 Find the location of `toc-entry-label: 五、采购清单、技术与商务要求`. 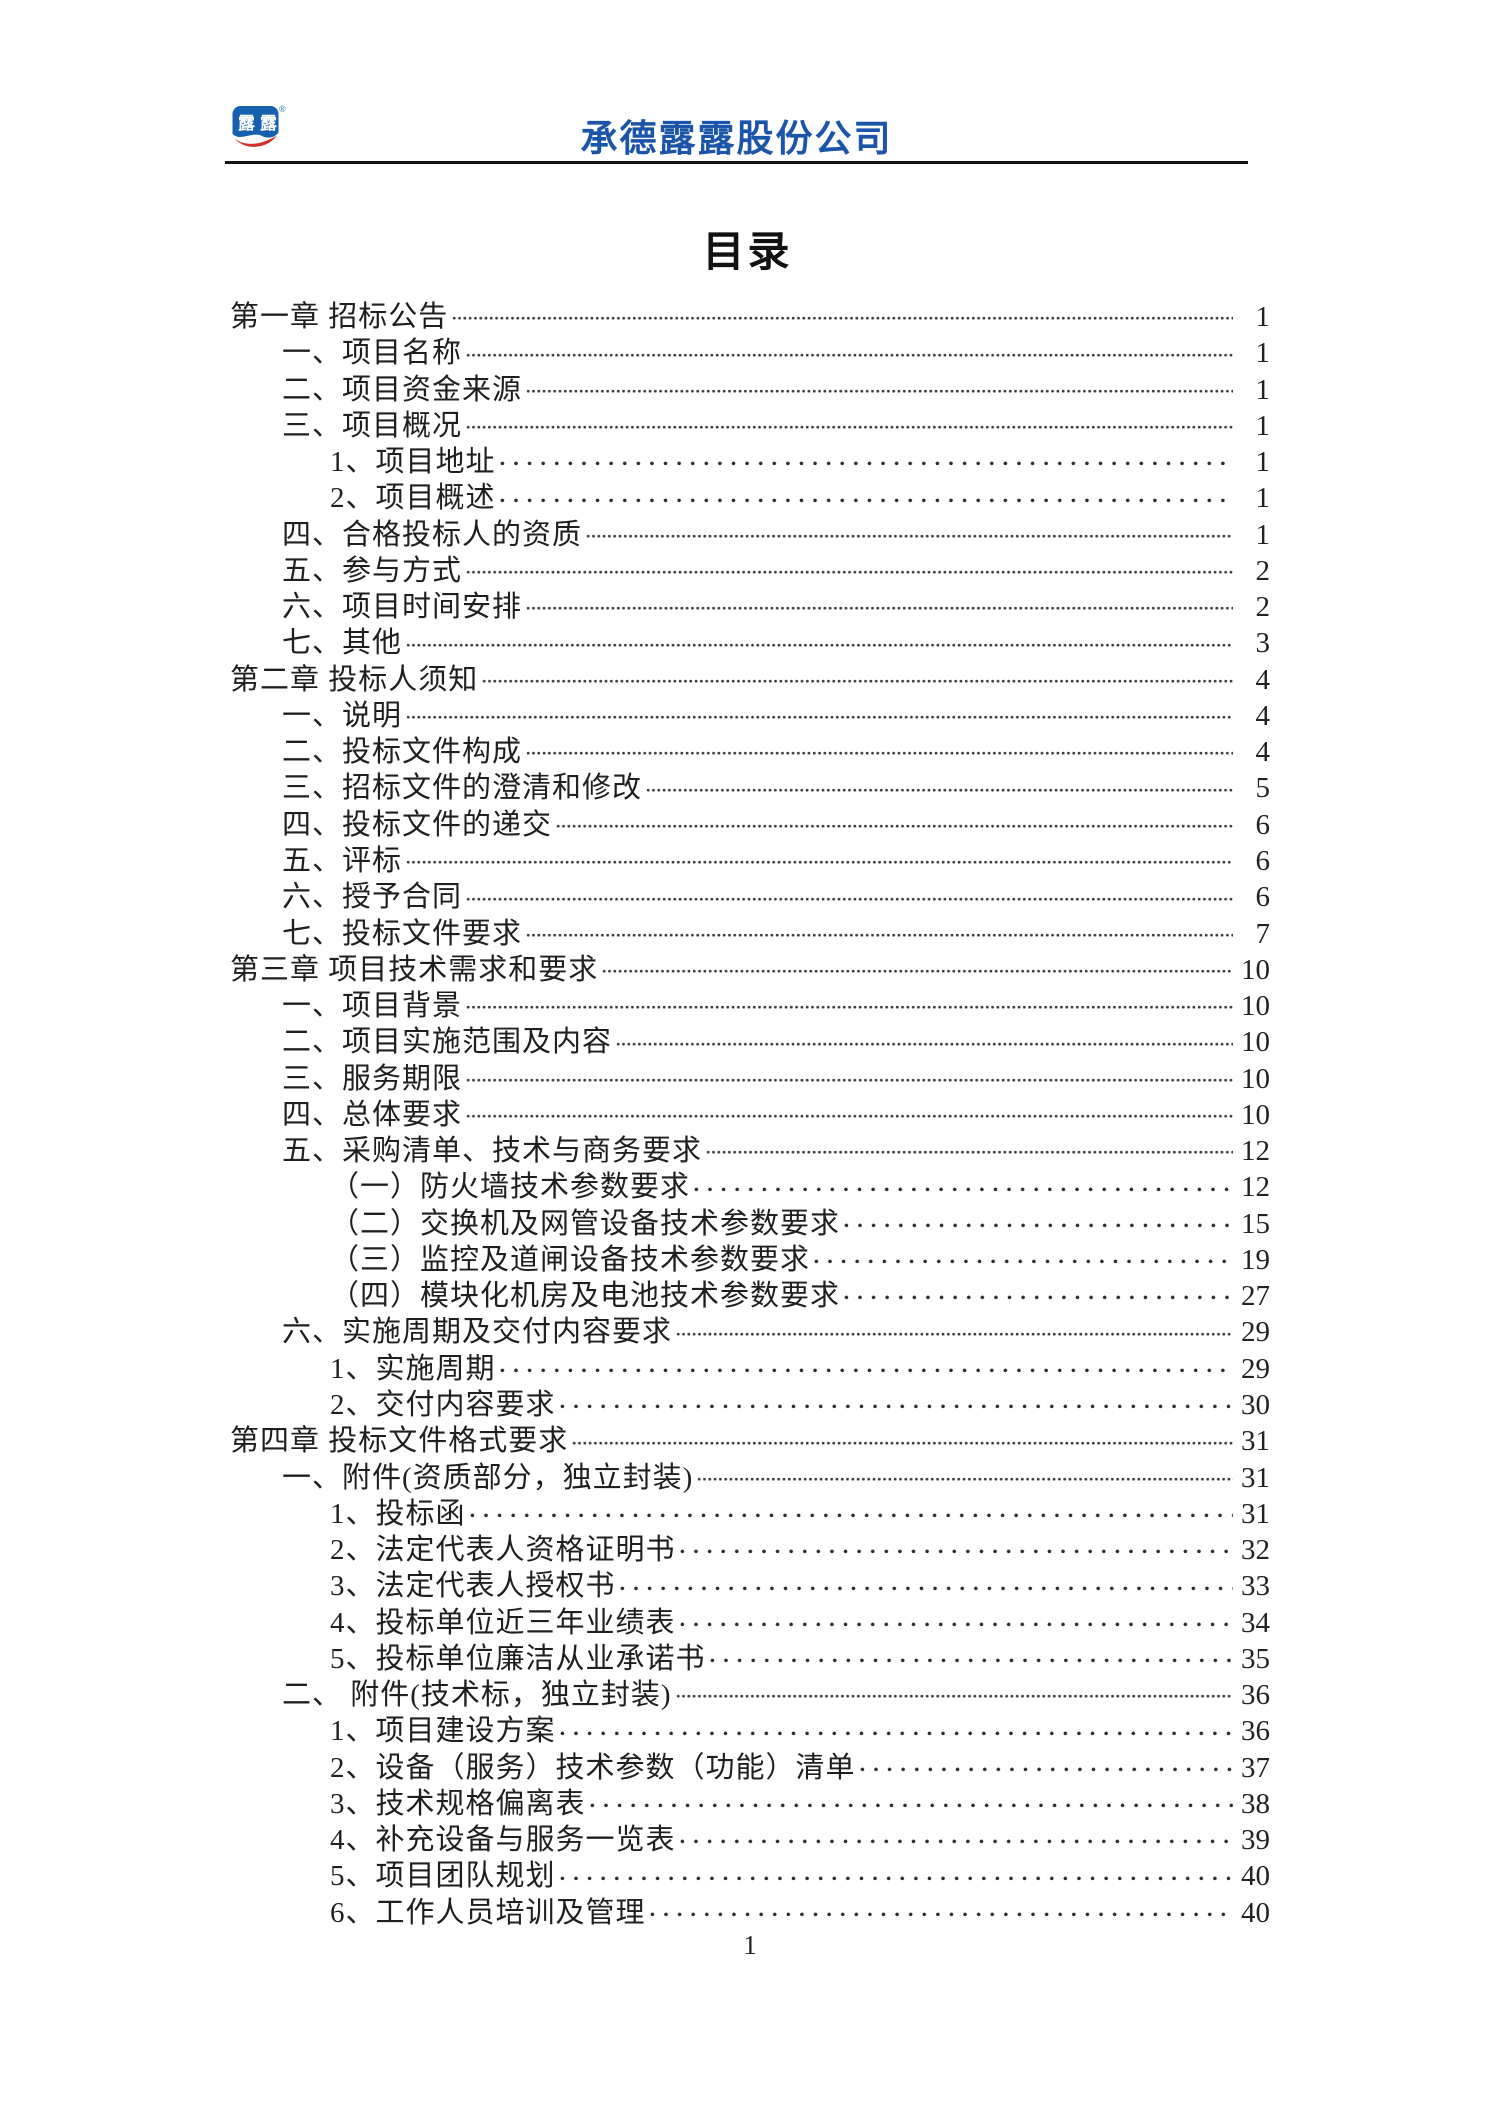

toc-entry-label: 五、采购清单、技术与商务要求 is located at coordinates (492, 1151).